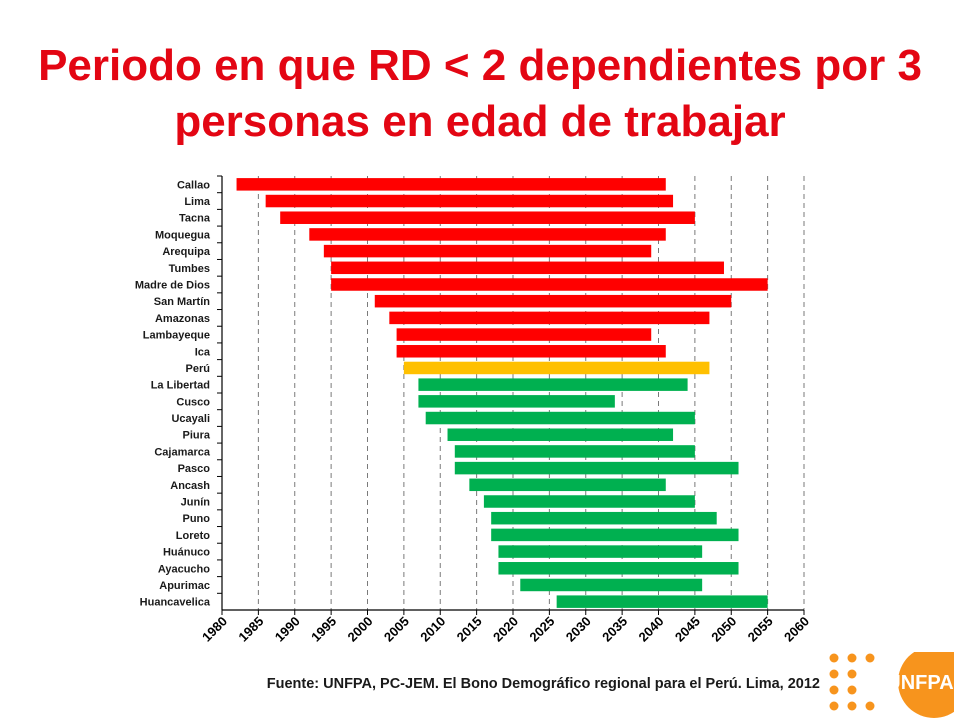 The width and height of the screenshot is (960, 720). What do you see at coordinates (250, 629) in the screenshot?
I see `x-tick-label: 1985` at bounding box center [250, 629].